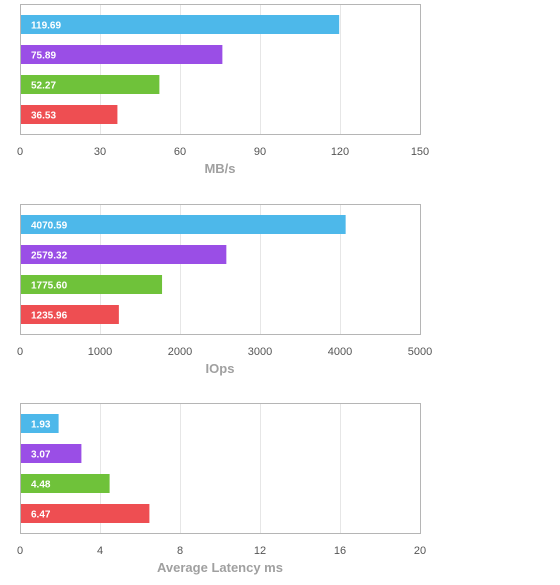 This screenshot has height=585, width=560. What do you see at coordinates (260, 352) in the screenshot?
I see `iops-tick-label: 3000` at bounding box center [260, 352].